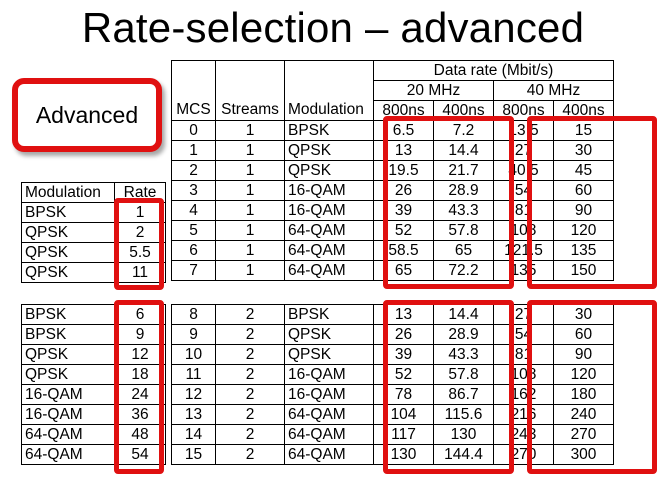 Image resolution: width=666 pixels, height=479 pixels. What do you see at coordinates (193, 454) in the screenshot?
I see `mcs-index: 15` at bounding box center [193, 454].